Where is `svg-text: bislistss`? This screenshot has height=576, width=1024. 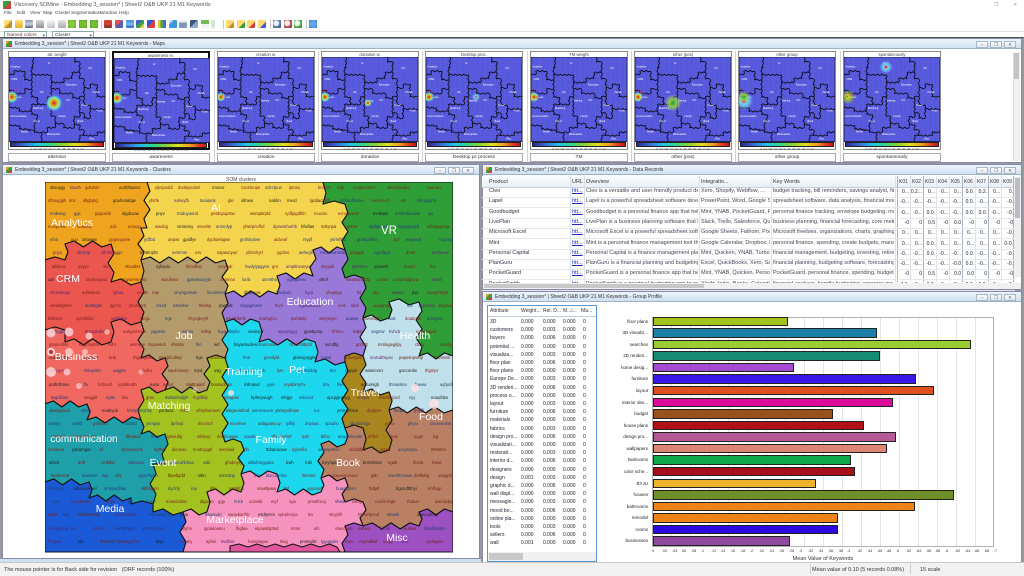
svg-text: bislistss is located at coordinates (55, 318).